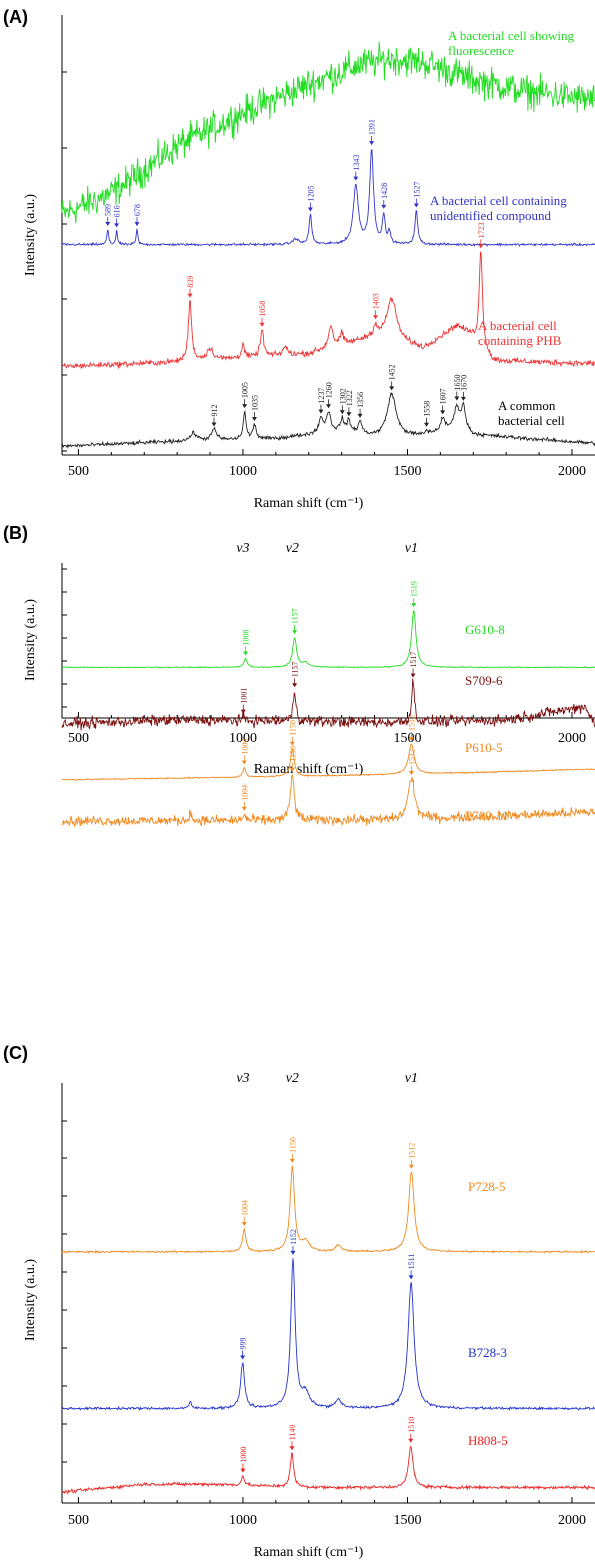  What do you see at coordinates (262, 309) in the screenshot?
I see `peak-label-panel-a-2-1058: 1058` at bounding box center [262, 309].